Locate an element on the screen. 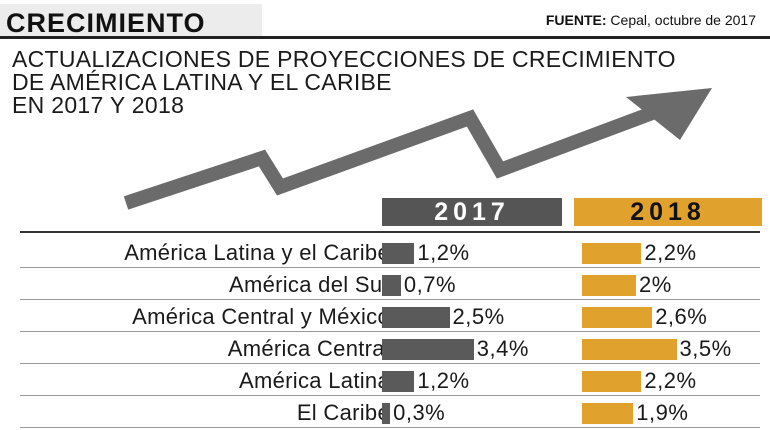 Image resolution: width=770 pixels, height=430 pixels. table-row: América Latina 1,2% 2,2% is located at coordinates (390, 380).